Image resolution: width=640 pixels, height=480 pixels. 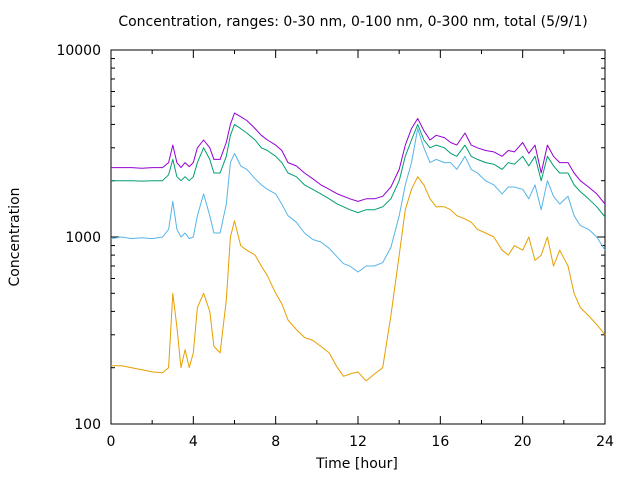 I want to click on x-tick-label: 4, so click(x=193, y=442).